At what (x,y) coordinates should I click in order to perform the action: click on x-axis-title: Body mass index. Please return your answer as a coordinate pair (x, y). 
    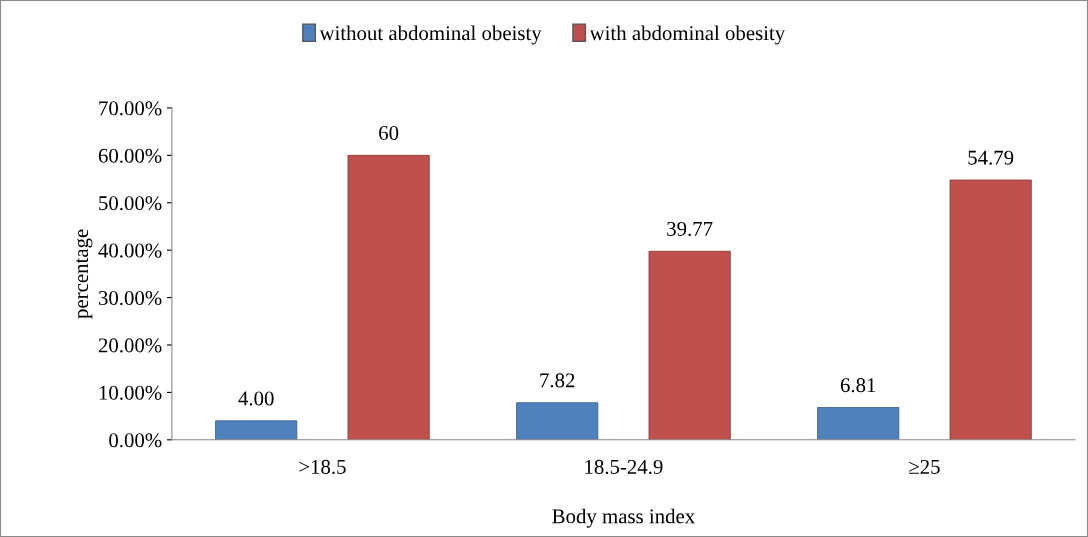
    Looking at the image, I should click on (623, 518).